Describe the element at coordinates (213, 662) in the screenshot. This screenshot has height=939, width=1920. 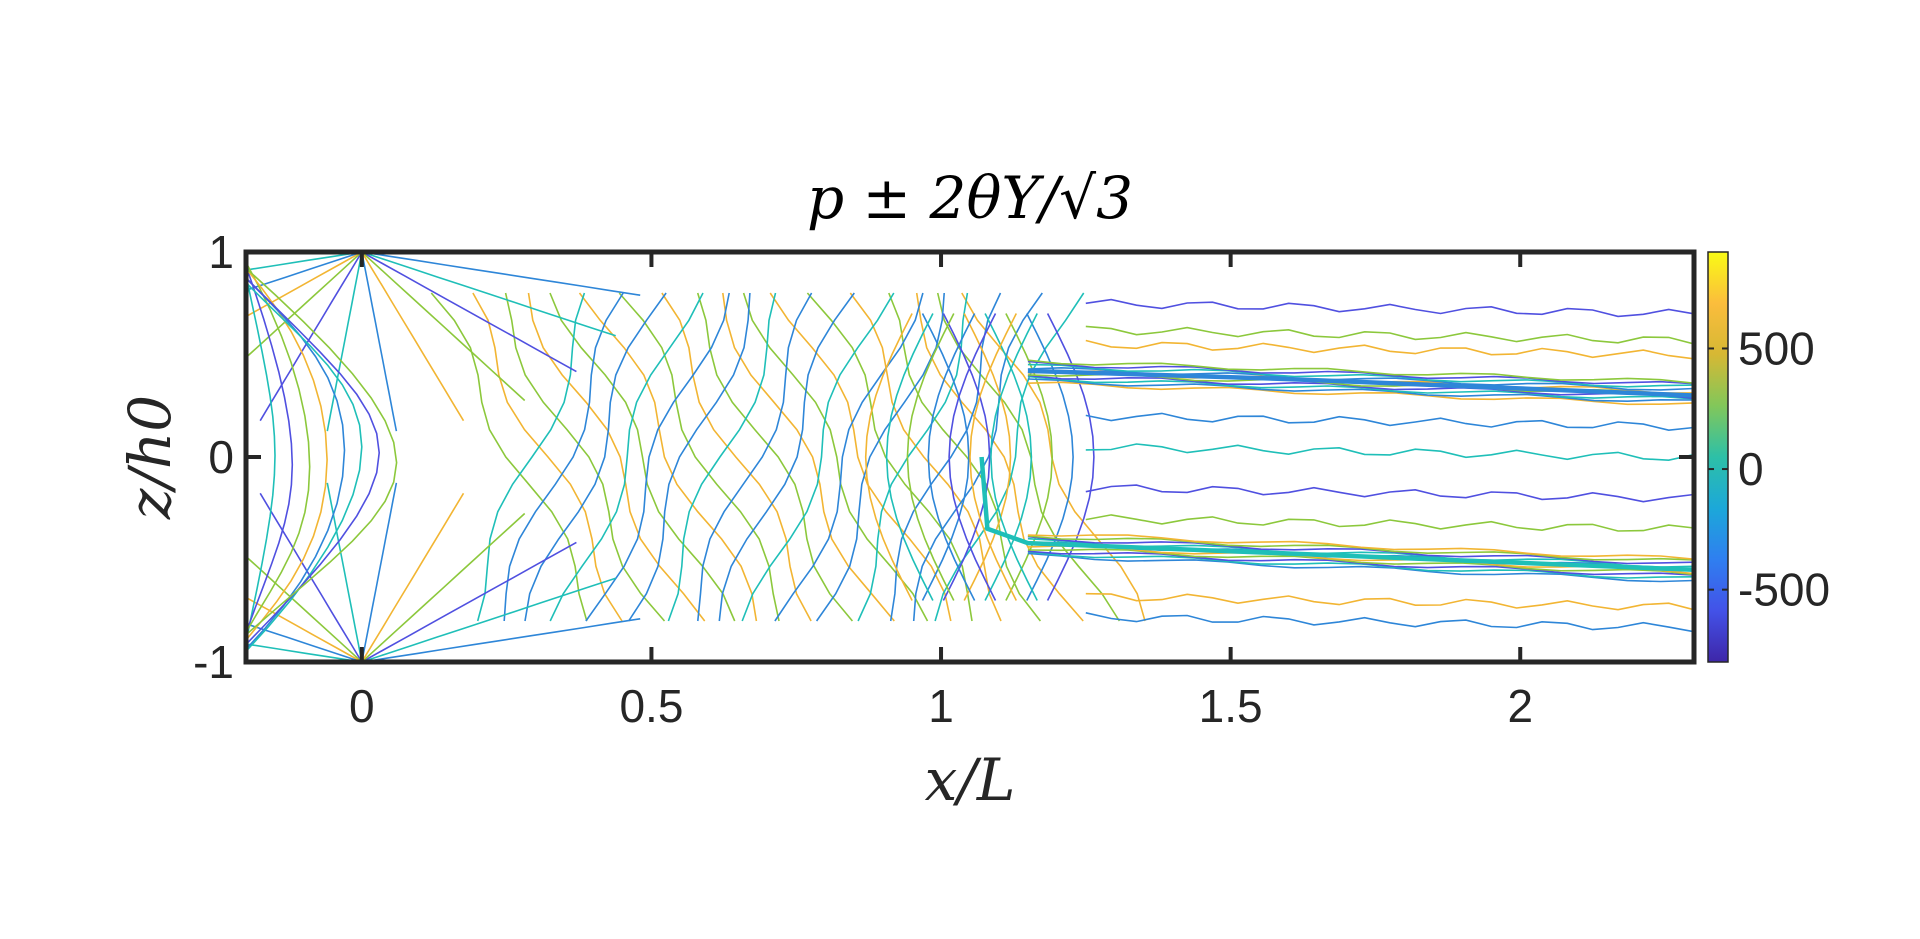
I see `y-tick-label: -1` at that location.